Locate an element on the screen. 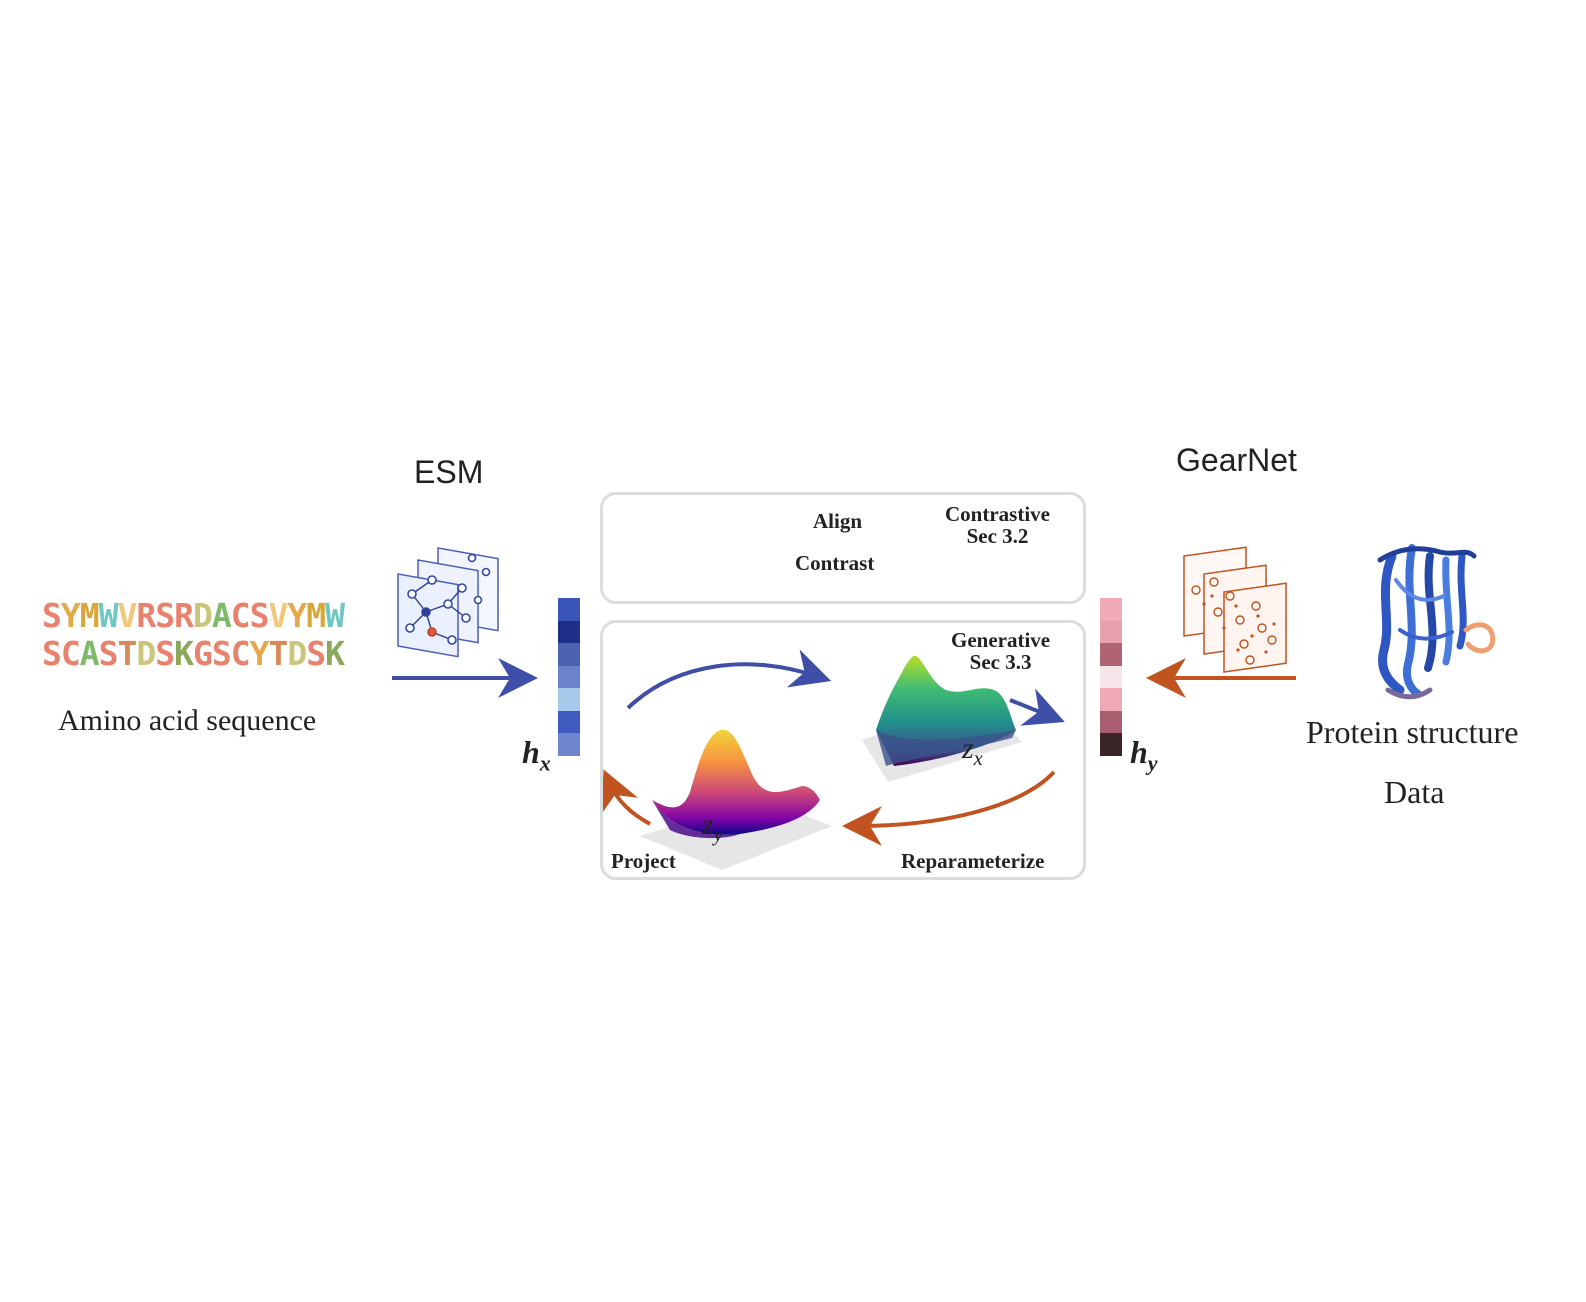 The height and width of the screenshot is (1302, 1586). gearnet-label: GearNet is located at coordinates (1236, 460).